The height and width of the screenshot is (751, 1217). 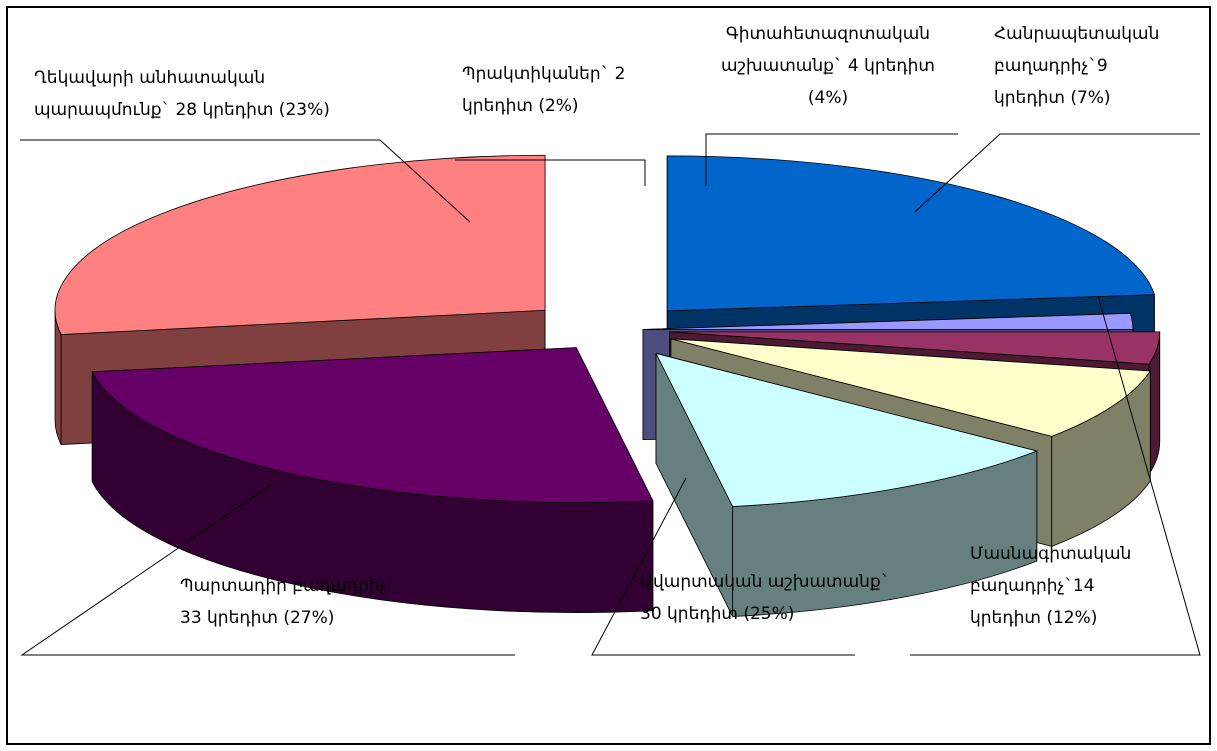 What do you see at coordinates (550, 172) in the screenshot?
I see `leader-line-practice` at bounding box center [550, 172].